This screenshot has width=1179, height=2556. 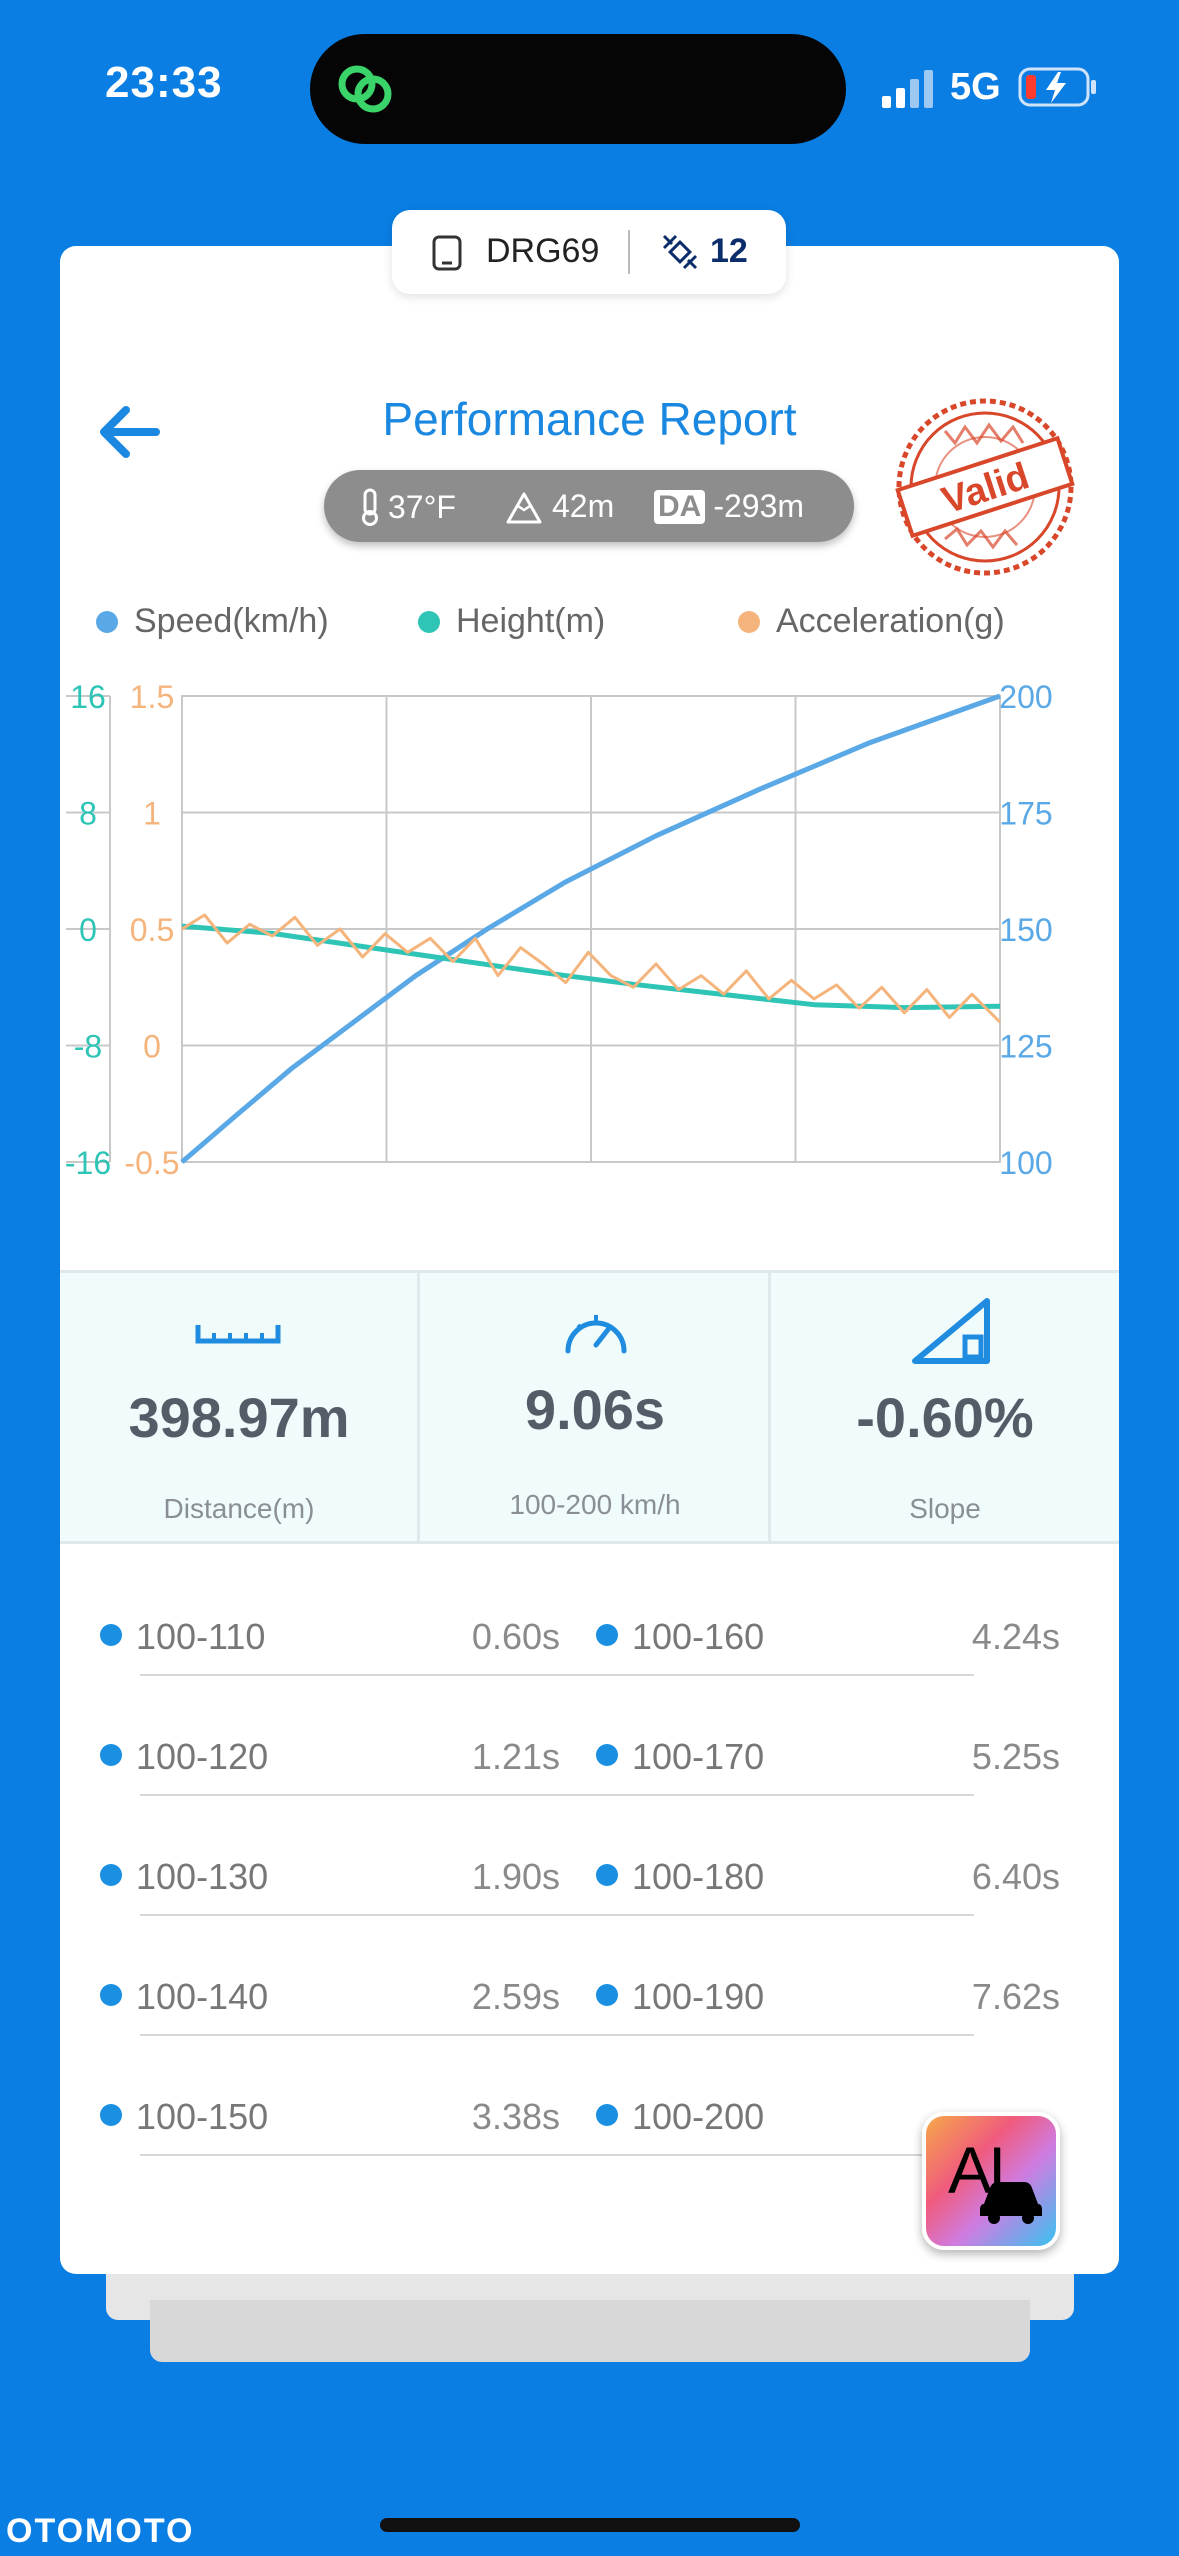 I want to click on split-time: 1.21s, so click(x=515, y=1756).